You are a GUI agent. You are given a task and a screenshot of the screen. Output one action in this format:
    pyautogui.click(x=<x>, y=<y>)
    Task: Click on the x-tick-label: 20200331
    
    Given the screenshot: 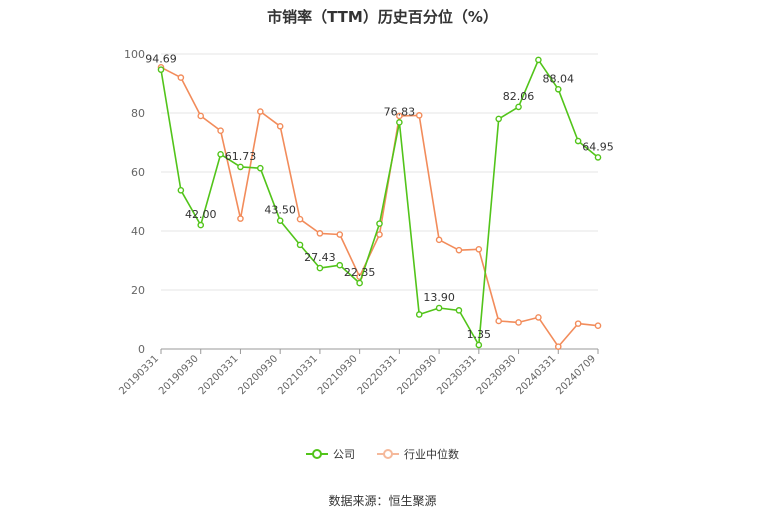 What is the action you would take?
    pyautogui.click(x=219, y=375)
    